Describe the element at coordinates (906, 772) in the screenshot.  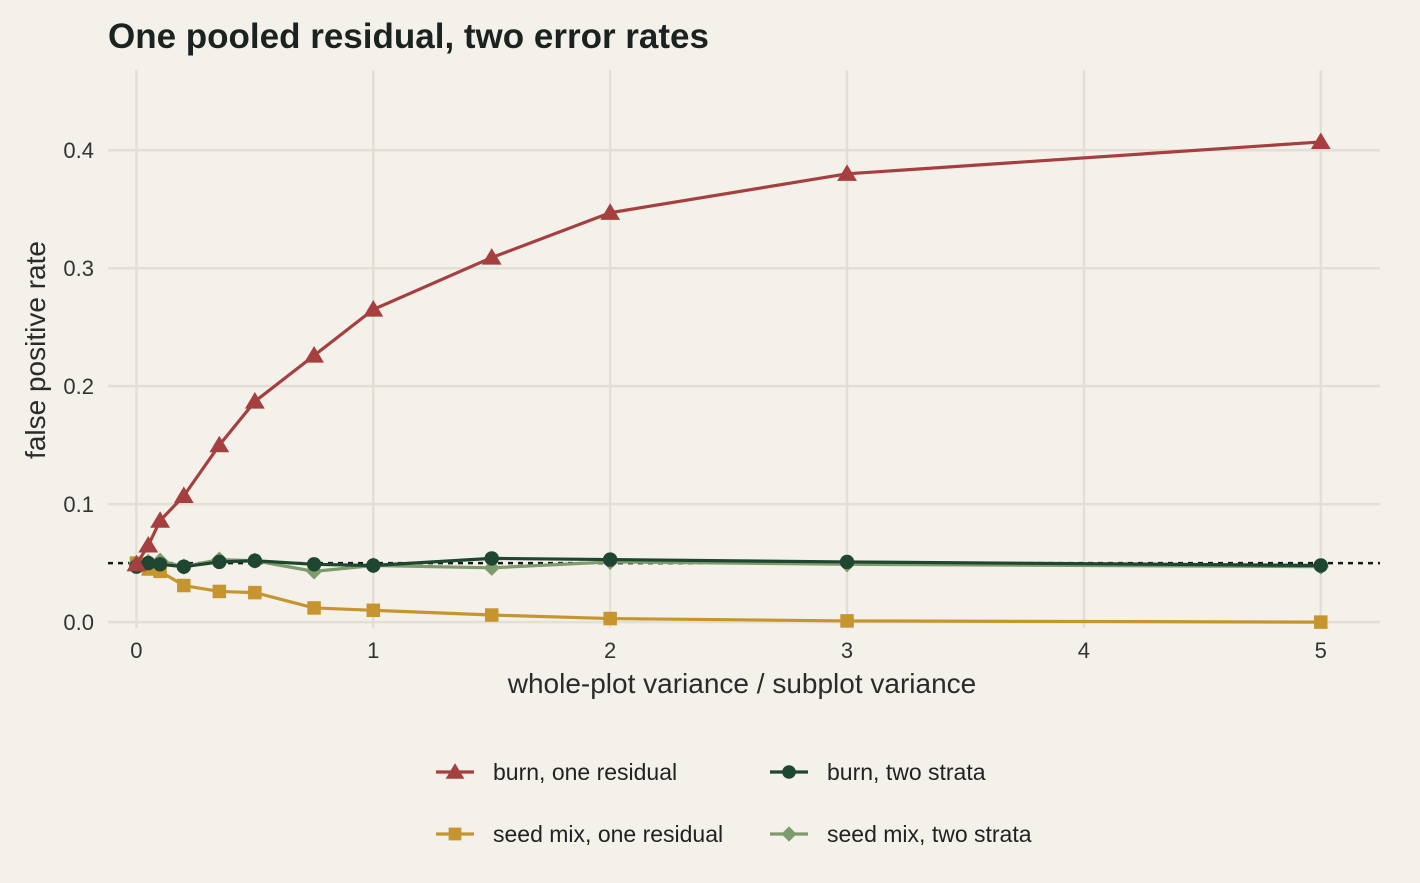
I see `legend-label: burn, two strata` at that location.